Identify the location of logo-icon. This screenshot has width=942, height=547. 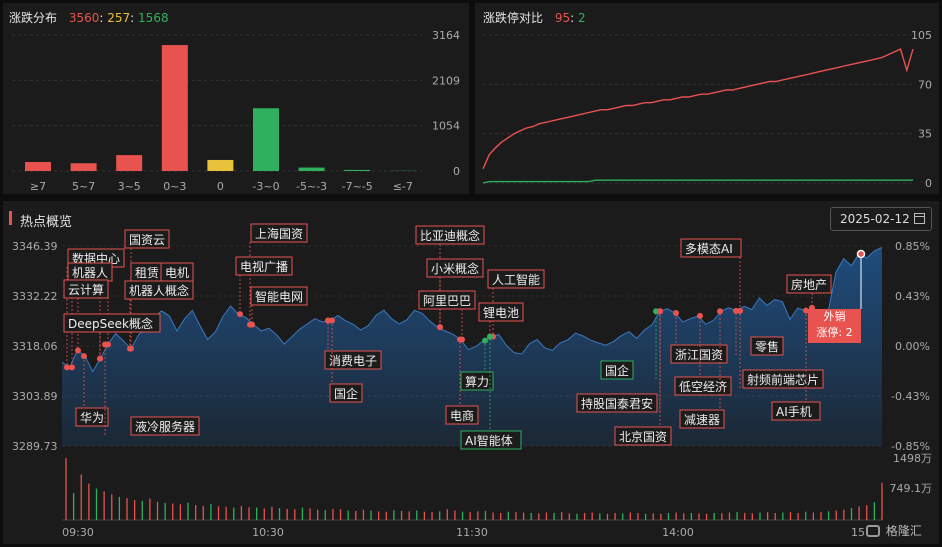
(873, 531).